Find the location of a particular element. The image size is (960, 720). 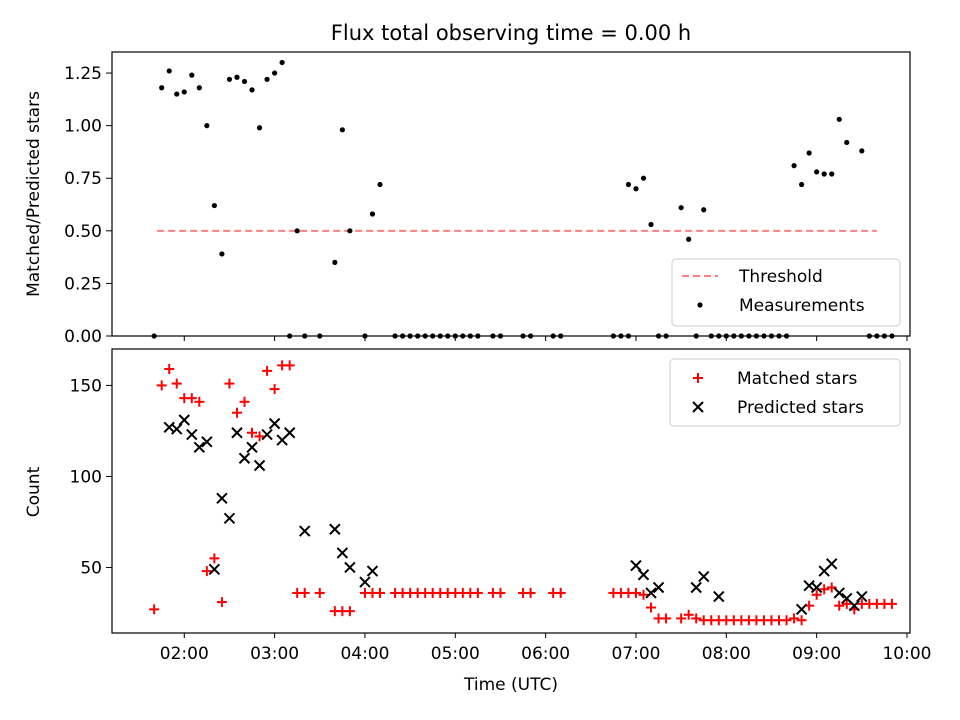

bottom-x-tick-label: 08:00 is located at coordinates (726, 654).